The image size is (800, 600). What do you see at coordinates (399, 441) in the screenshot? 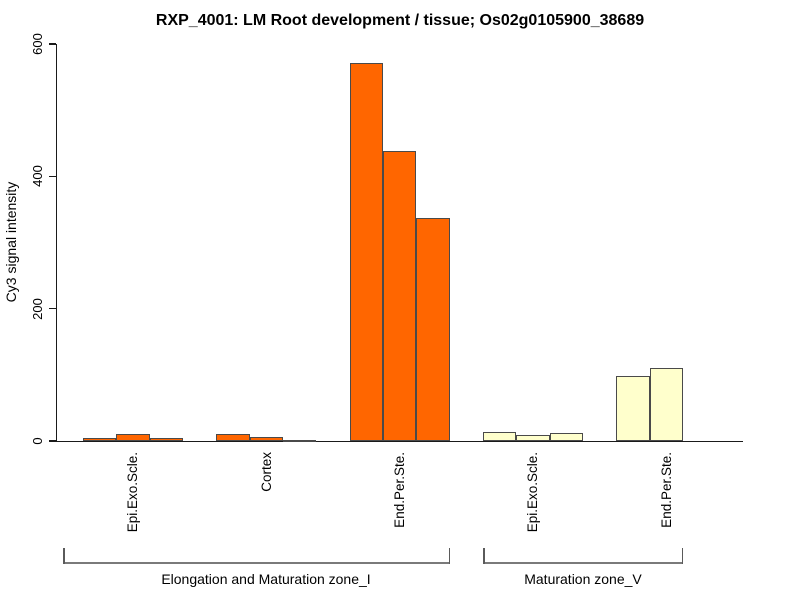
I see `x-axis-line` at bounding box center [399, 441].